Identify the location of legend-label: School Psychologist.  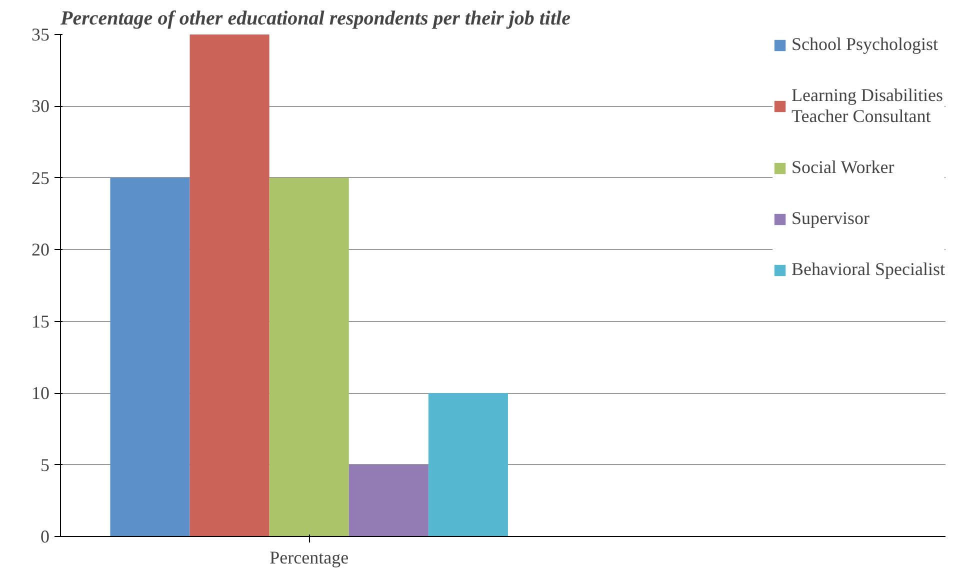
(865, 44).